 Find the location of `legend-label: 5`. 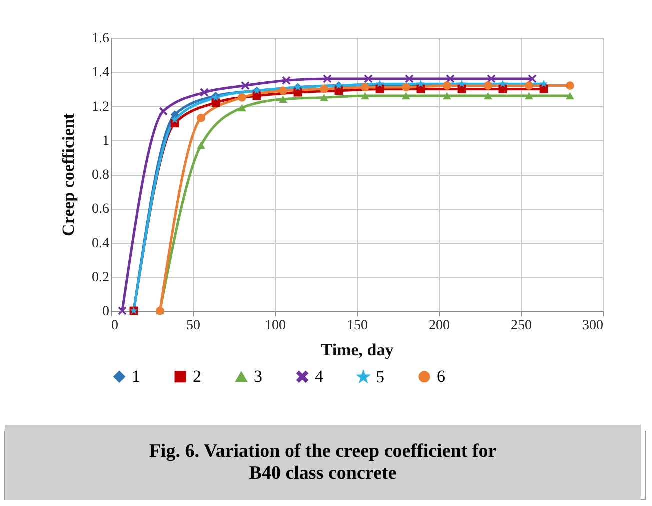

legend-label: 5 is located at coordinates (380, 376).